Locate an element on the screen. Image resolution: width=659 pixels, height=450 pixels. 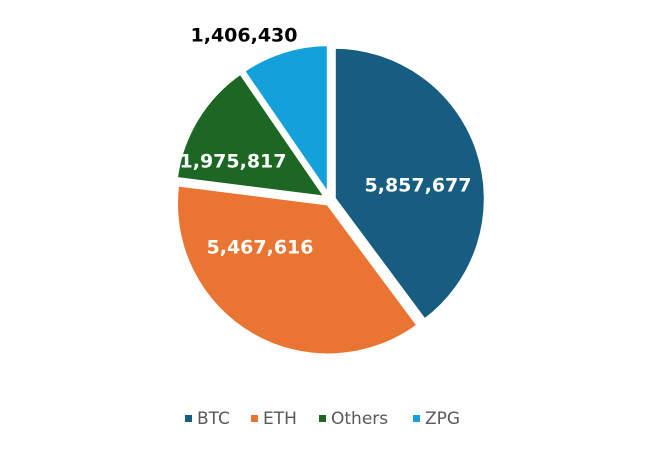
legend-swatch-others is located at coordinates (322, 418).